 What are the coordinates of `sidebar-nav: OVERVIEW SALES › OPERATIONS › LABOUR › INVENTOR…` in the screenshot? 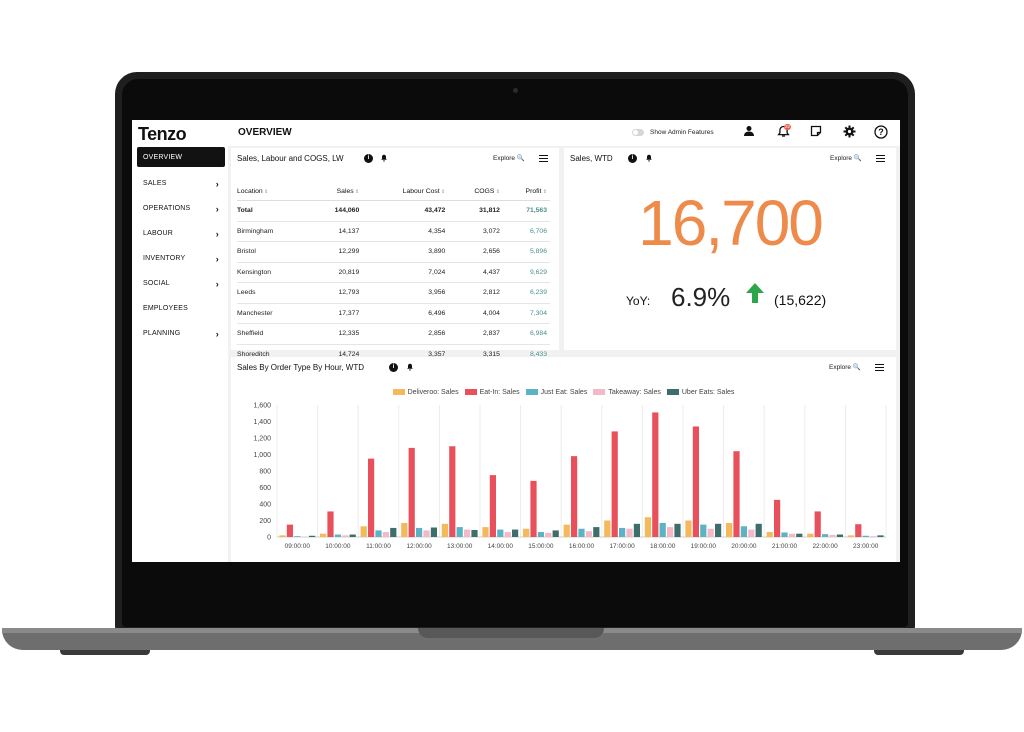 It's located at (181, 246).